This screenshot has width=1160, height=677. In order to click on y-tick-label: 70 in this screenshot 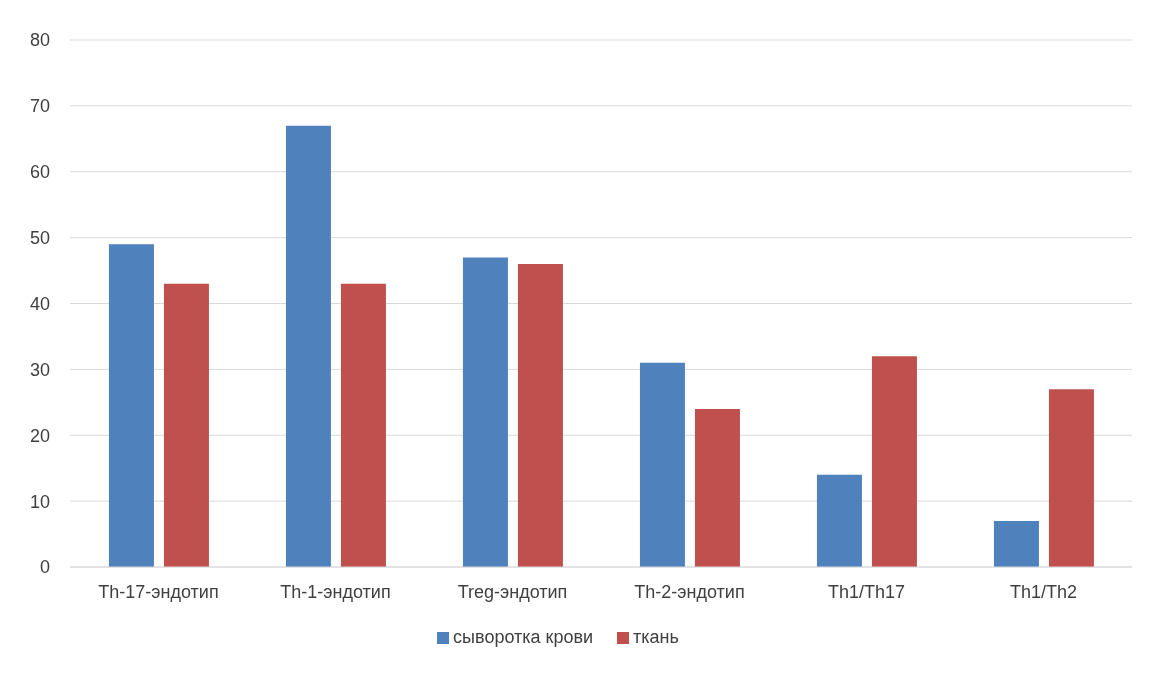, I will do `click(39, 106)`.